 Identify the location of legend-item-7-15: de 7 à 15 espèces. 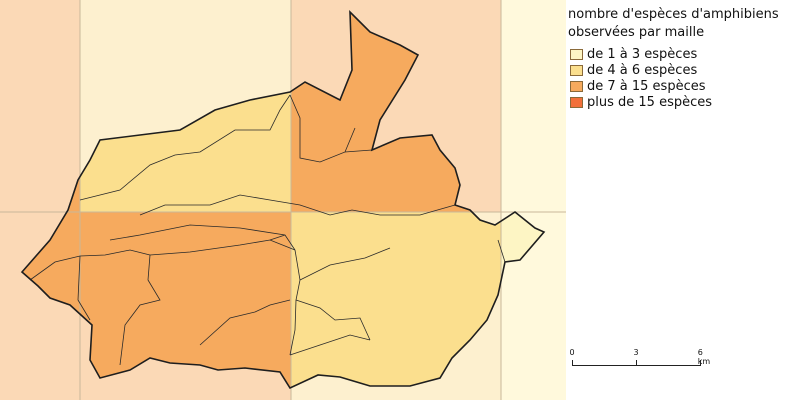
(641, 86).